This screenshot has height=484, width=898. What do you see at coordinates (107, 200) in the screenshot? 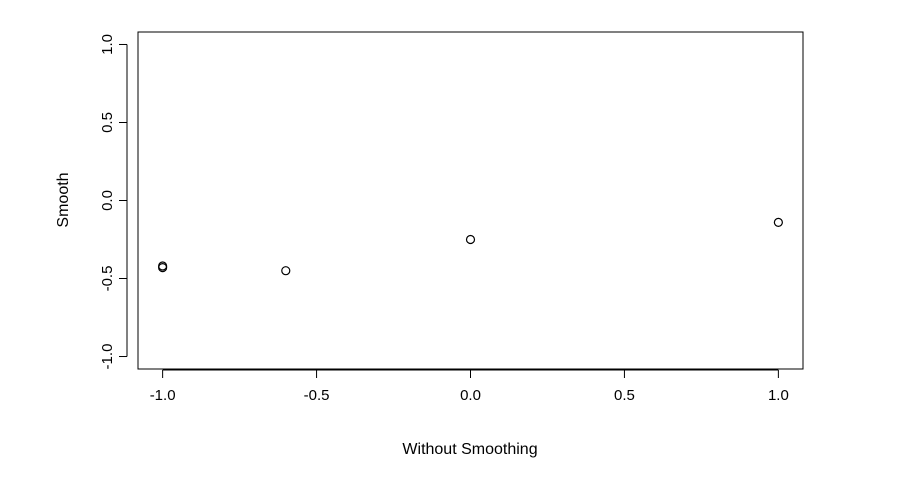
I see `y-tick-label: 0.0` at bounding box center [107, 200].